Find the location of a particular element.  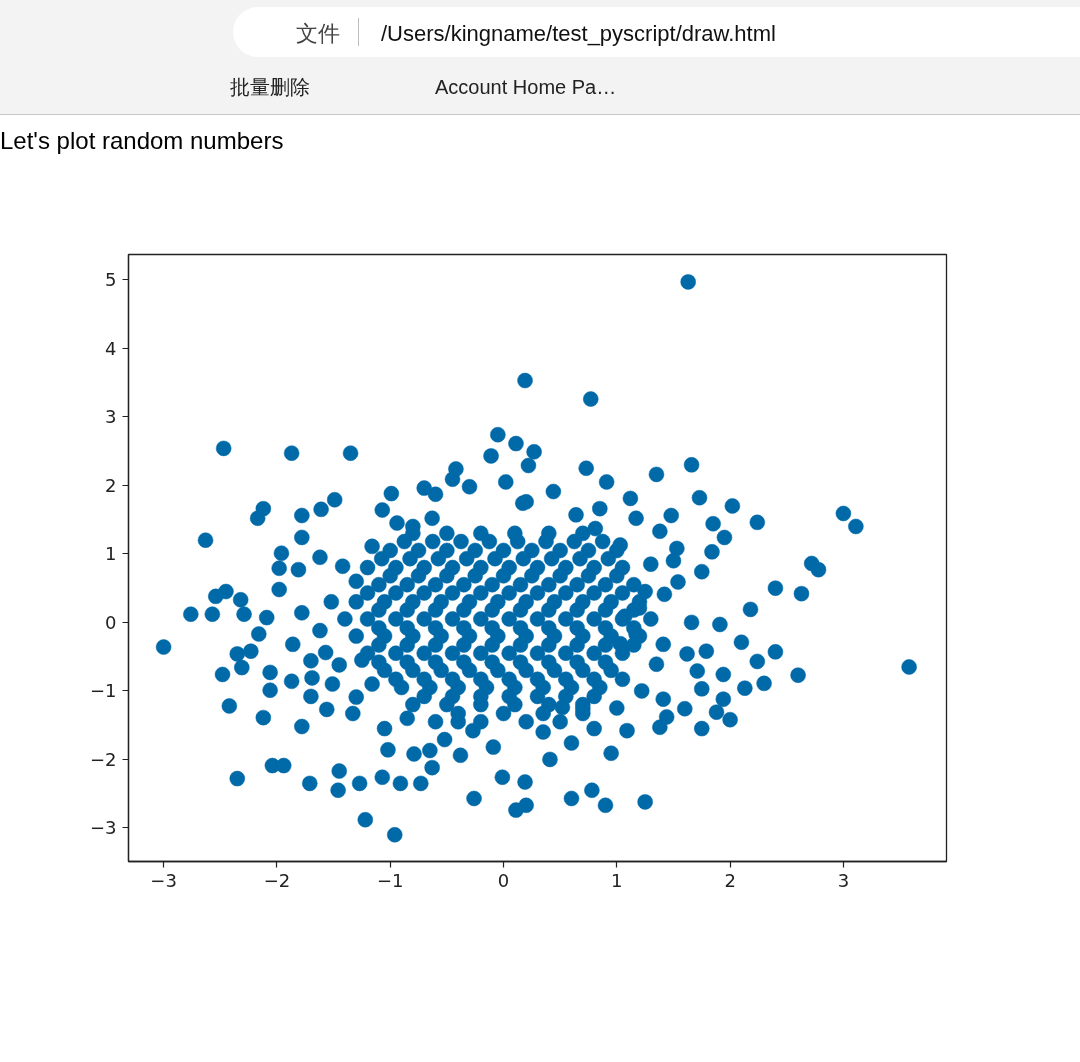

y-tick-label: 4 is located at coordinates (111, 348).